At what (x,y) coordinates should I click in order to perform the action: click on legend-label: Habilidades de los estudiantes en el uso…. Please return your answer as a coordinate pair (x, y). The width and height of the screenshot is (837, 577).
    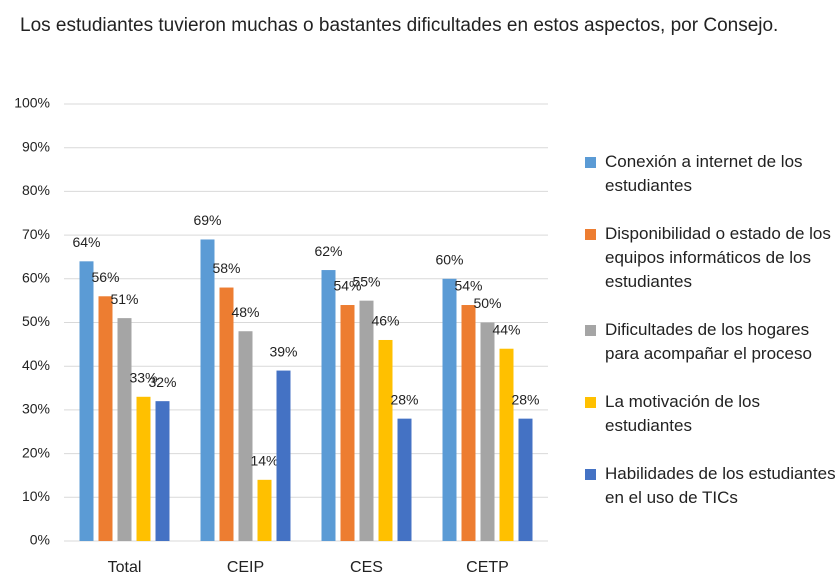
    Looking at the image, I should click on (720, 485).